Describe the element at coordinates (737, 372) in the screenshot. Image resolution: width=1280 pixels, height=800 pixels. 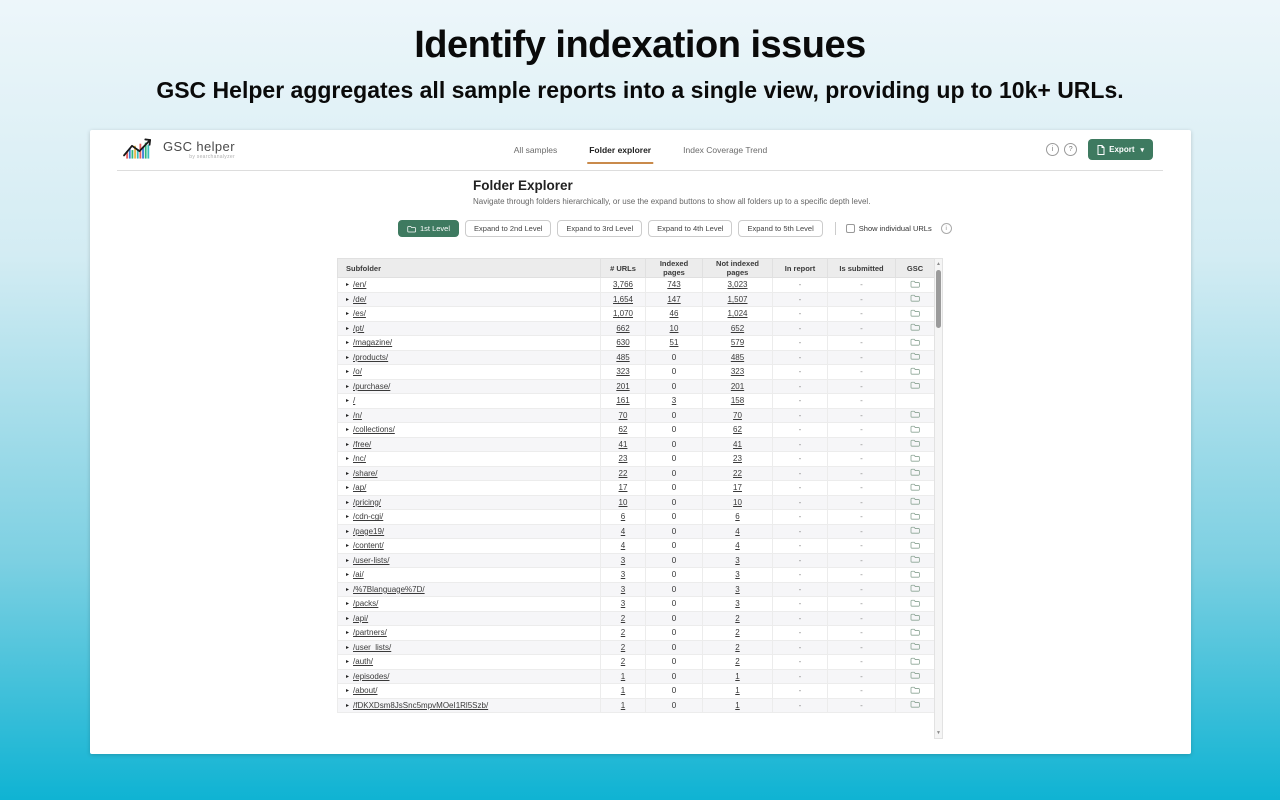
I see `not-indexed-pages-link: 323` at that location.